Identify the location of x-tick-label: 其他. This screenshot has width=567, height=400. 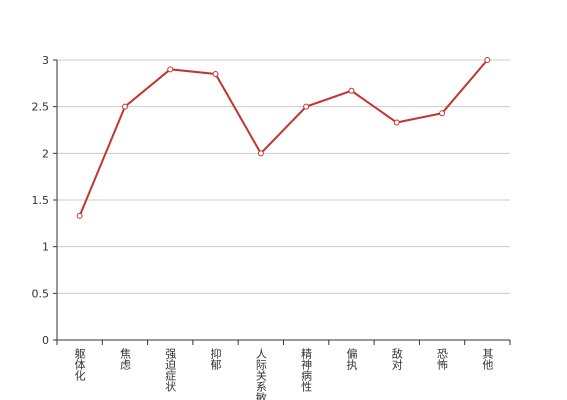
(487, 359).